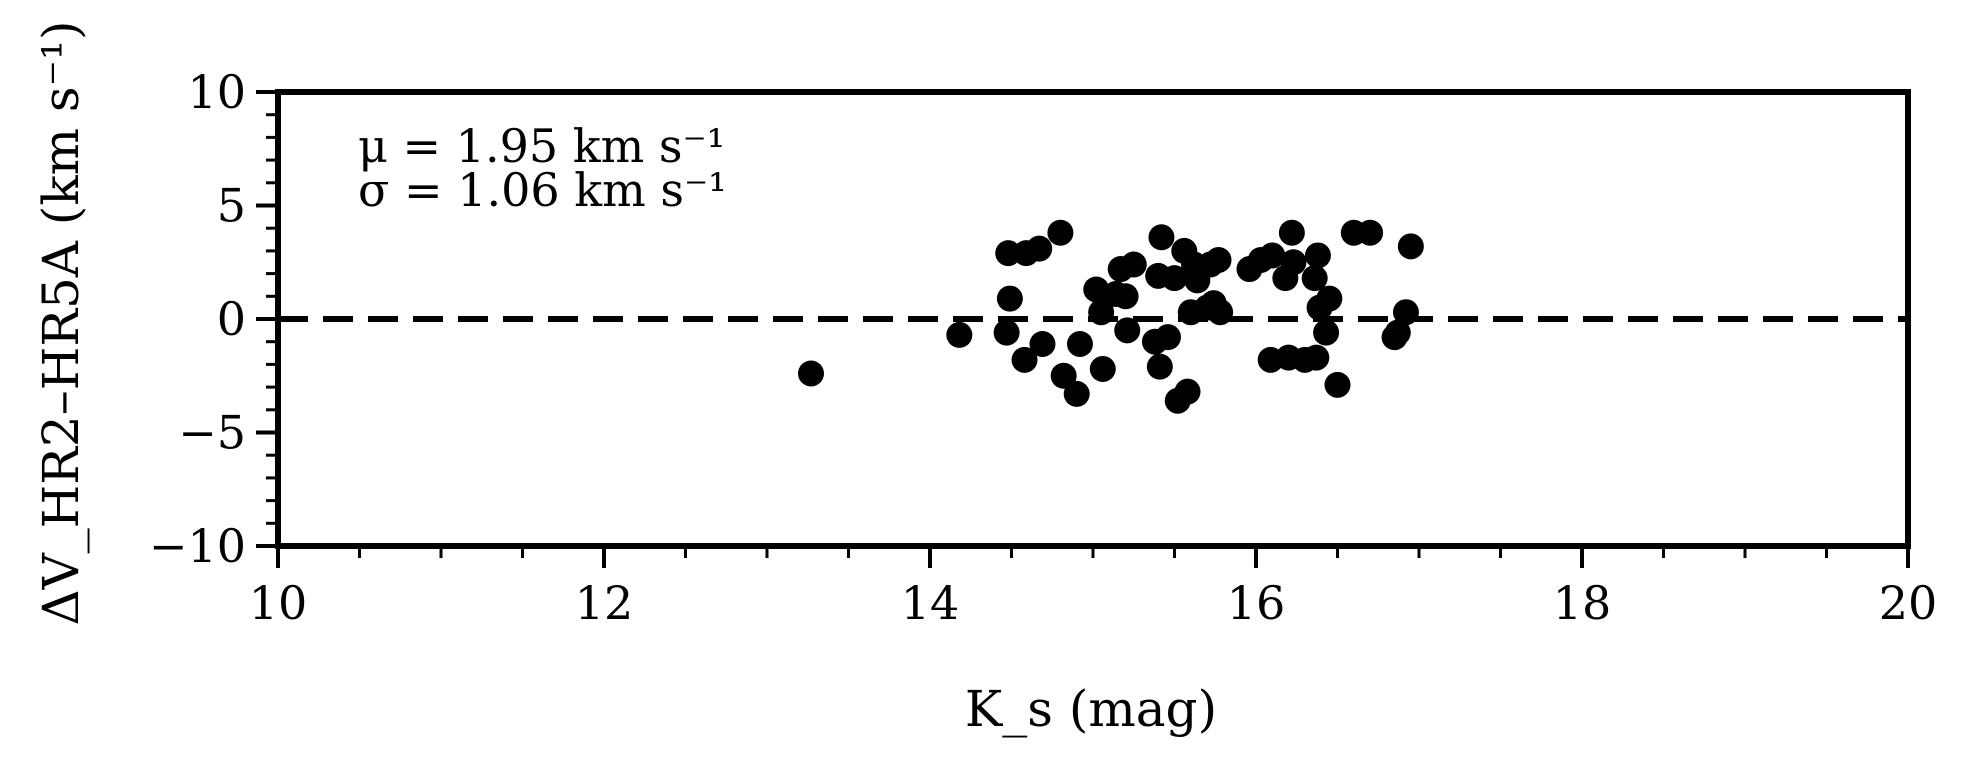  I want to click on y-tick-label: 5, so click(231, 206).